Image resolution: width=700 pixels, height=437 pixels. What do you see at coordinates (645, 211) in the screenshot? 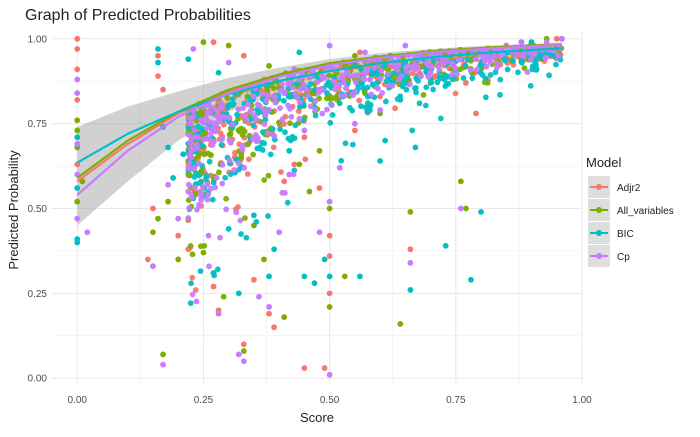
I see `legend-entry-label: All_variables` at bounding box center [645, 211].